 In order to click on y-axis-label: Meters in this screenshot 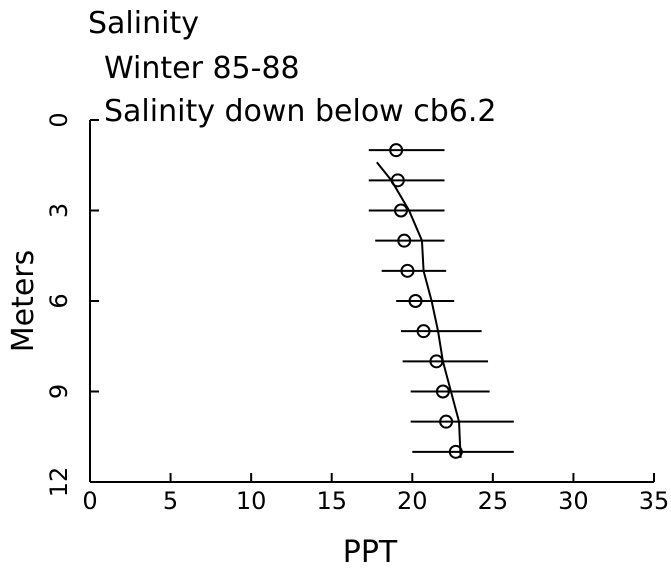, I will do `click(23, 301)`.